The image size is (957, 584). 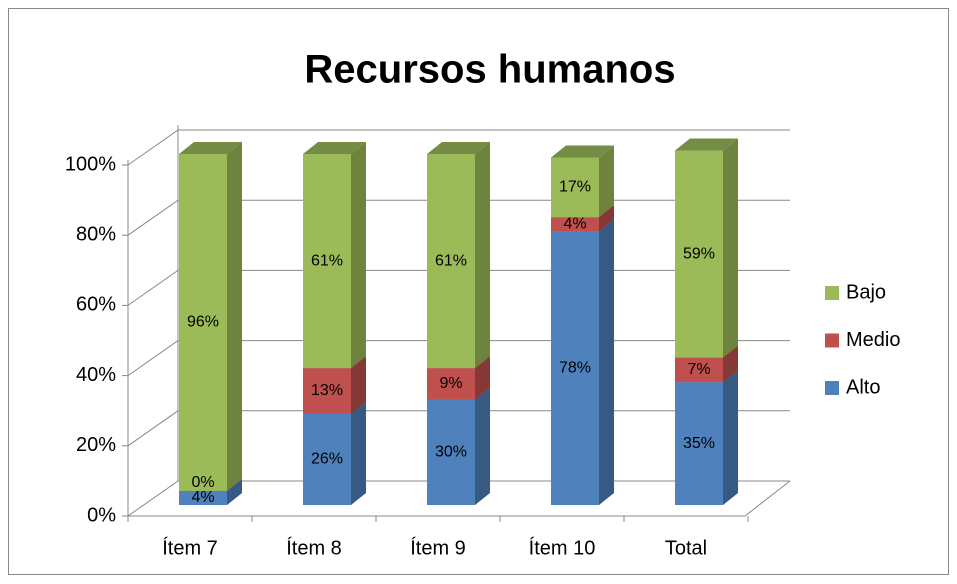 I want to click on floor-right-edge, so click(x=767, y=498).